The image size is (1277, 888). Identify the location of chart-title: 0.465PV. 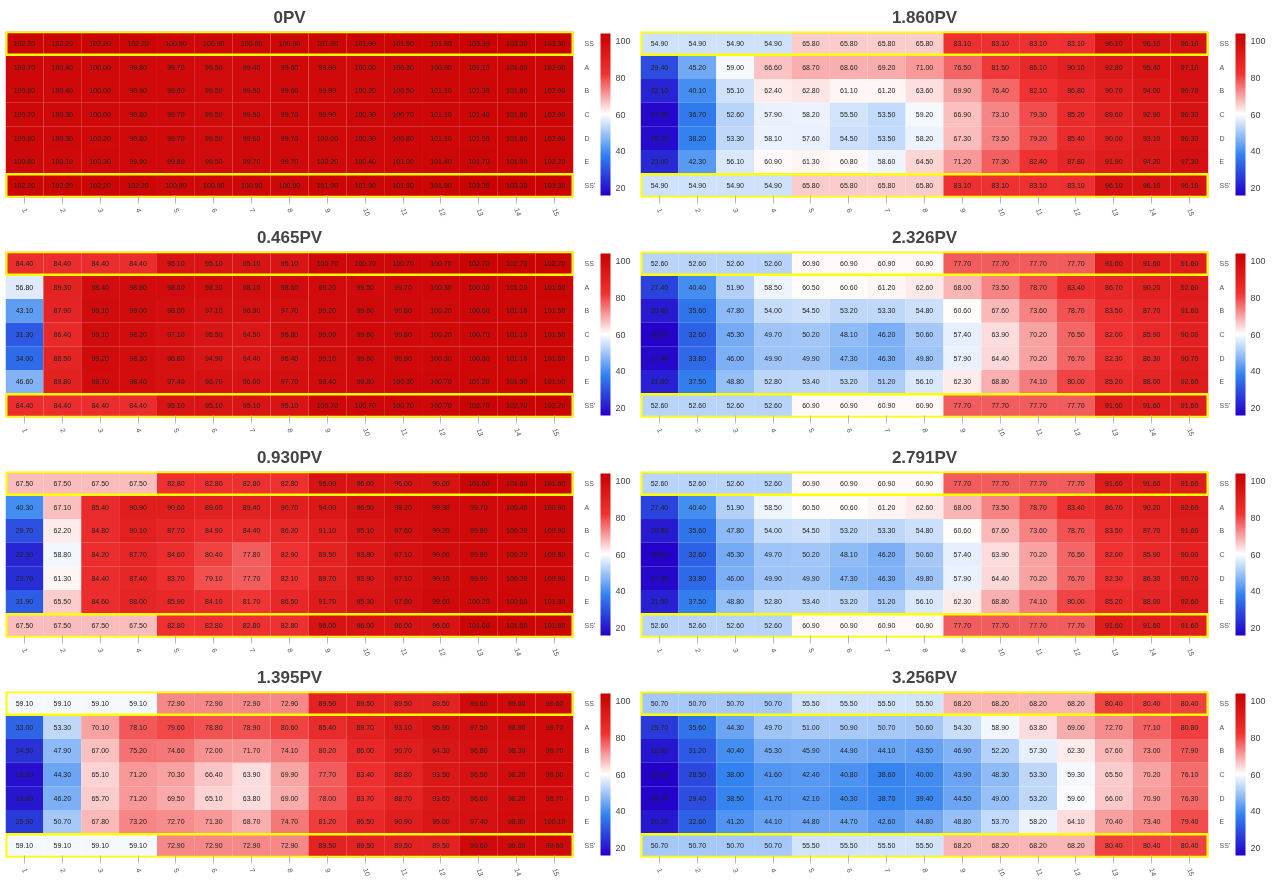
(289, 237).